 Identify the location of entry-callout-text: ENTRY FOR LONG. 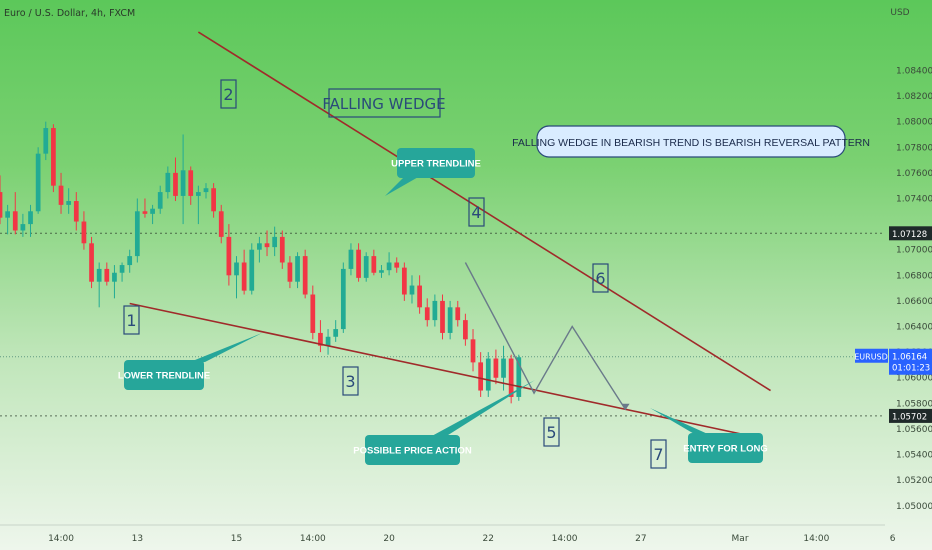
(725, 449).